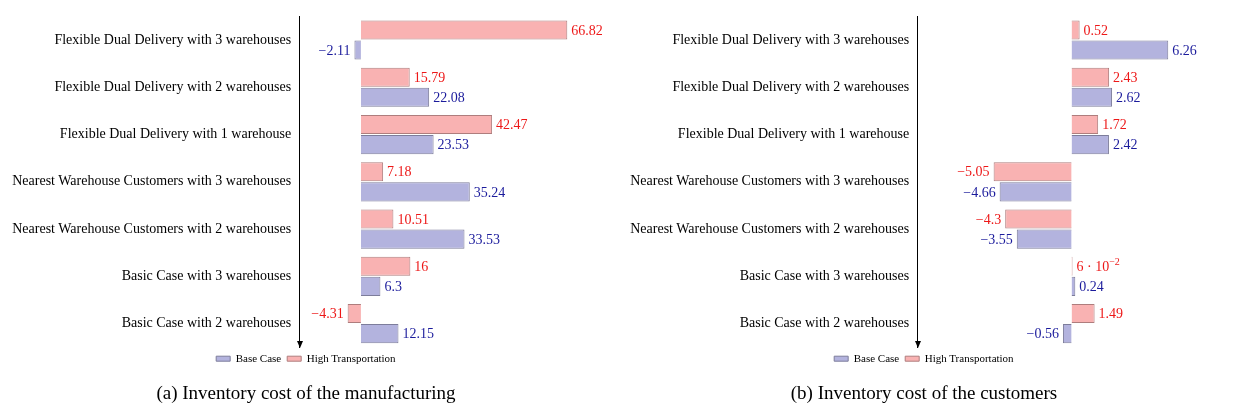 The height and width of the screenshot is (409, 1236). I want to click on data-label: −4.31, so click(327, 314).